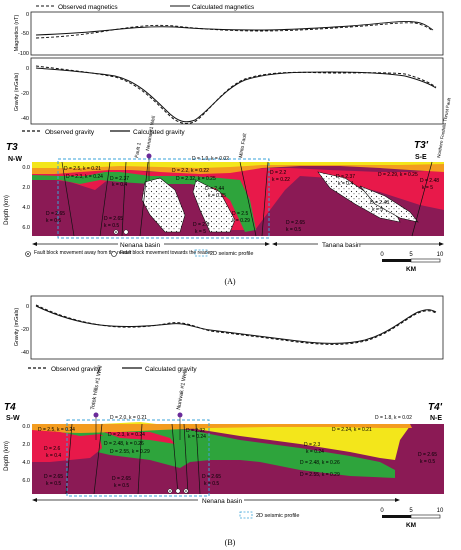  I want to click on body-label: D = 2.24, k = 0.21, so click(352, 430).